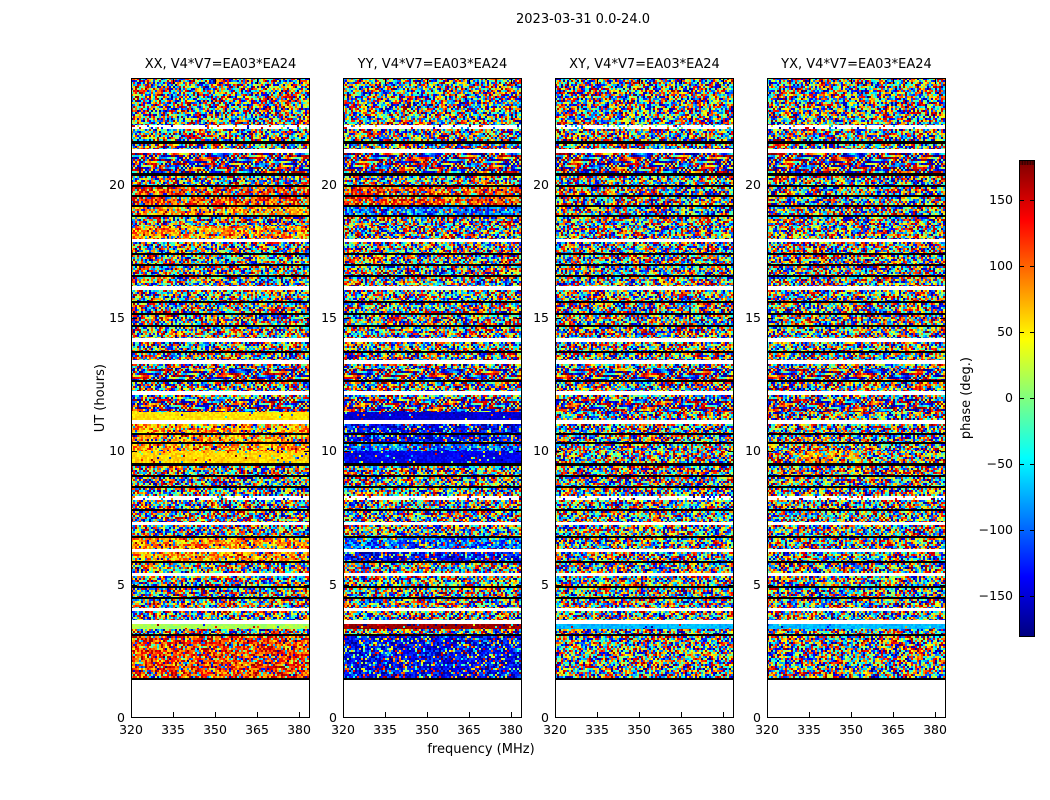  Describe the element at coordinates (1027, 398) in the screenshot. I see `colorbar-canvas` at that location.